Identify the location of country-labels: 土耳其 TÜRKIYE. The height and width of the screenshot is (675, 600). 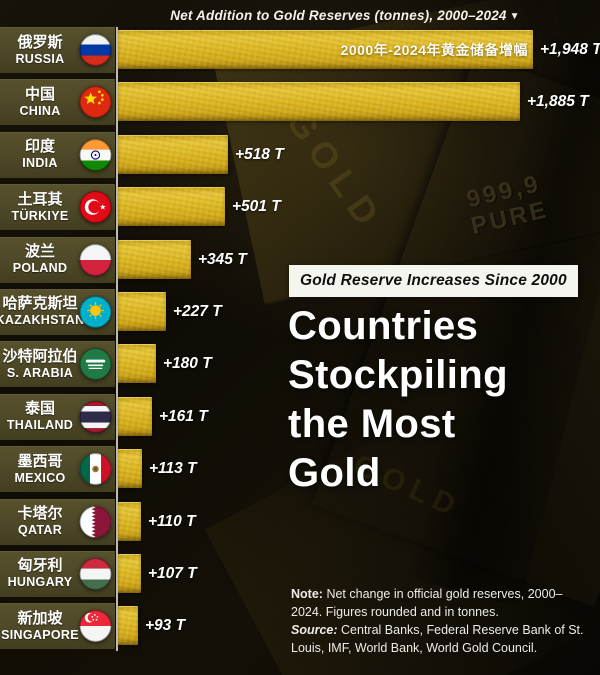
(40, 207).